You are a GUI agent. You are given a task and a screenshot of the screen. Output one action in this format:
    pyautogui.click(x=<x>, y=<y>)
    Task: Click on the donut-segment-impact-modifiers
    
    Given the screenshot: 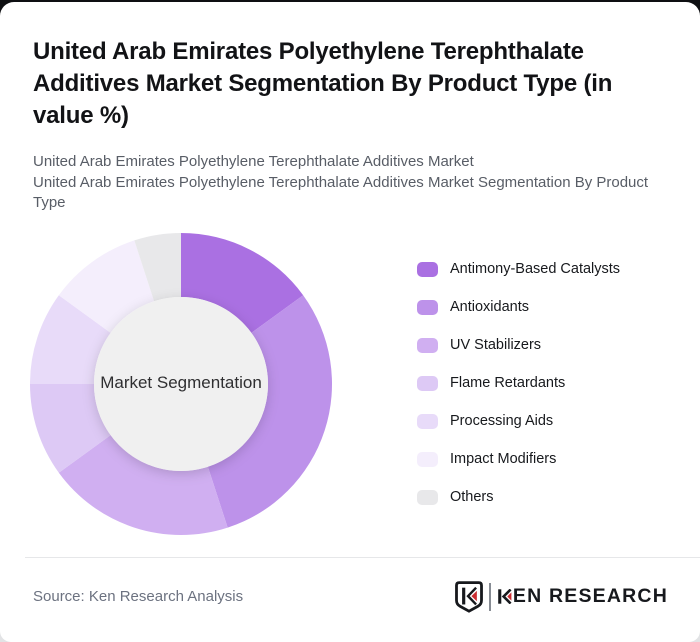 What is the action you would take?
    pyautogui.click(x=106, y=286)
    